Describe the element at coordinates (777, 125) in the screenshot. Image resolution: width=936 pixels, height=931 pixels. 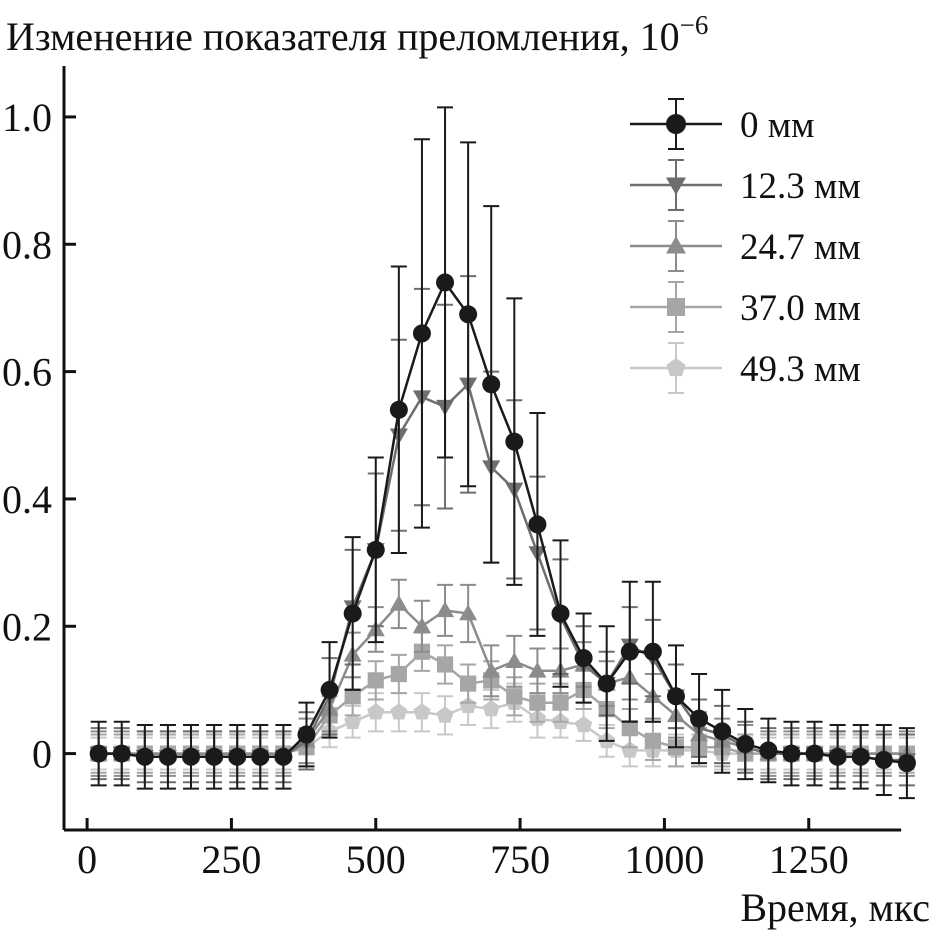
I see `legend-label: 0 мм` at that location.